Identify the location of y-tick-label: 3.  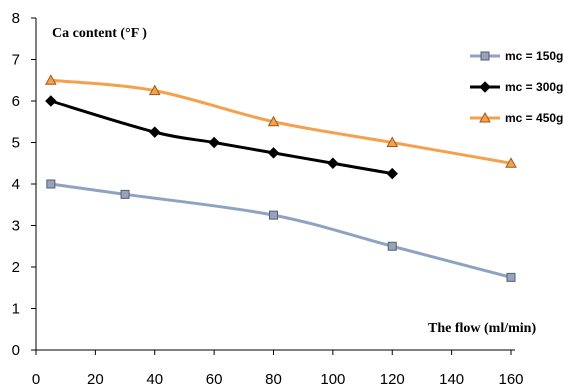
(16, 226).